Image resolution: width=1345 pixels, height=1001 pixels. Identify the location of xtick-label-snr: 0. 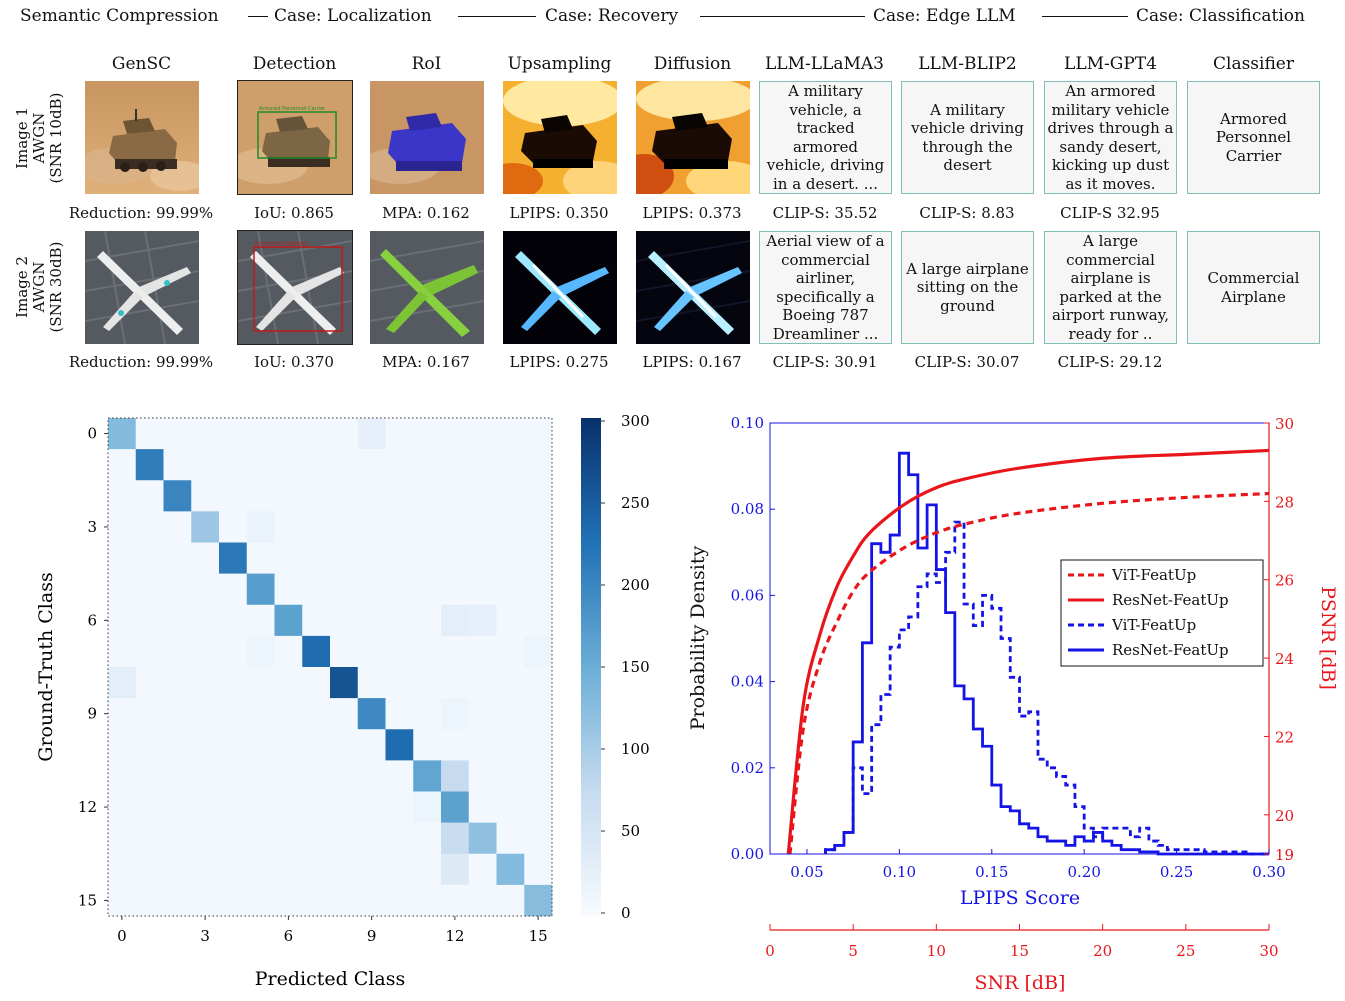
(770, 951).